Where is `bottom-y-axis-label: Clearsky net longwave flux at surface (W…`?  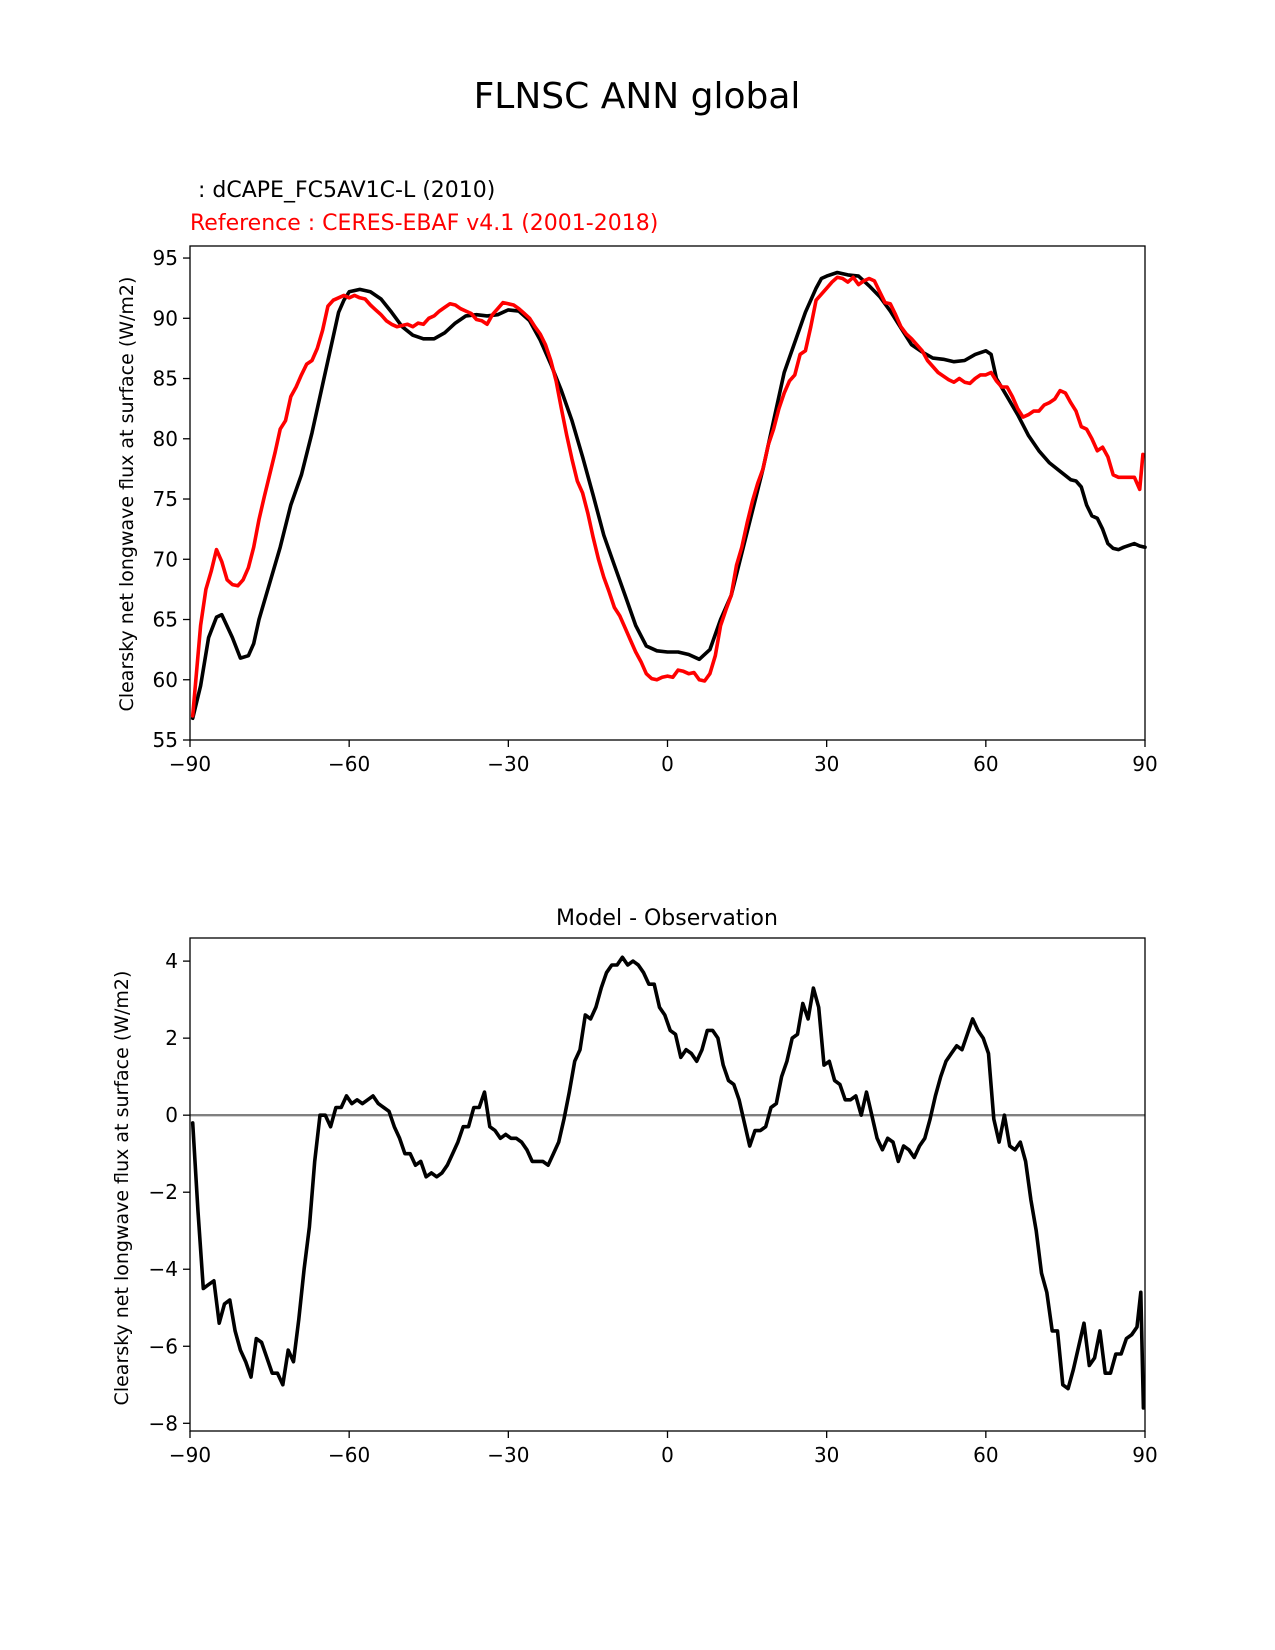 bottom-y-axis-label: Clearsky net longwave flux at surface (W… is located at coordinates (122, 1188).